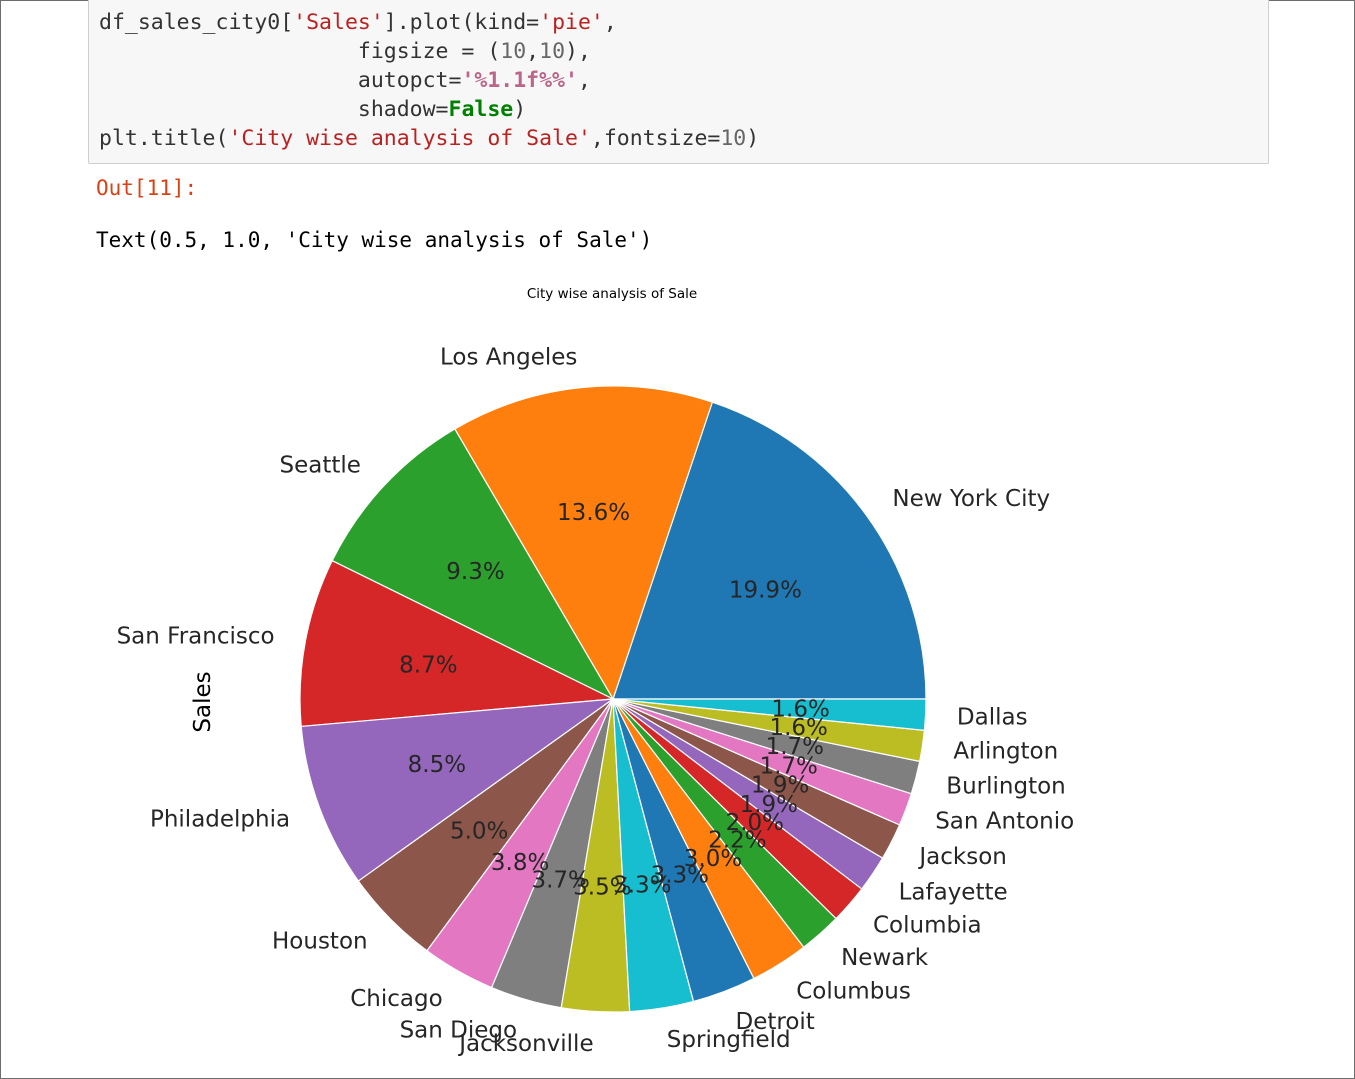  What do you see at coordinates (1004, 822) in the screenshot?
I see `pie-category-label: San Antonio` at bounding box center [1004, 822].